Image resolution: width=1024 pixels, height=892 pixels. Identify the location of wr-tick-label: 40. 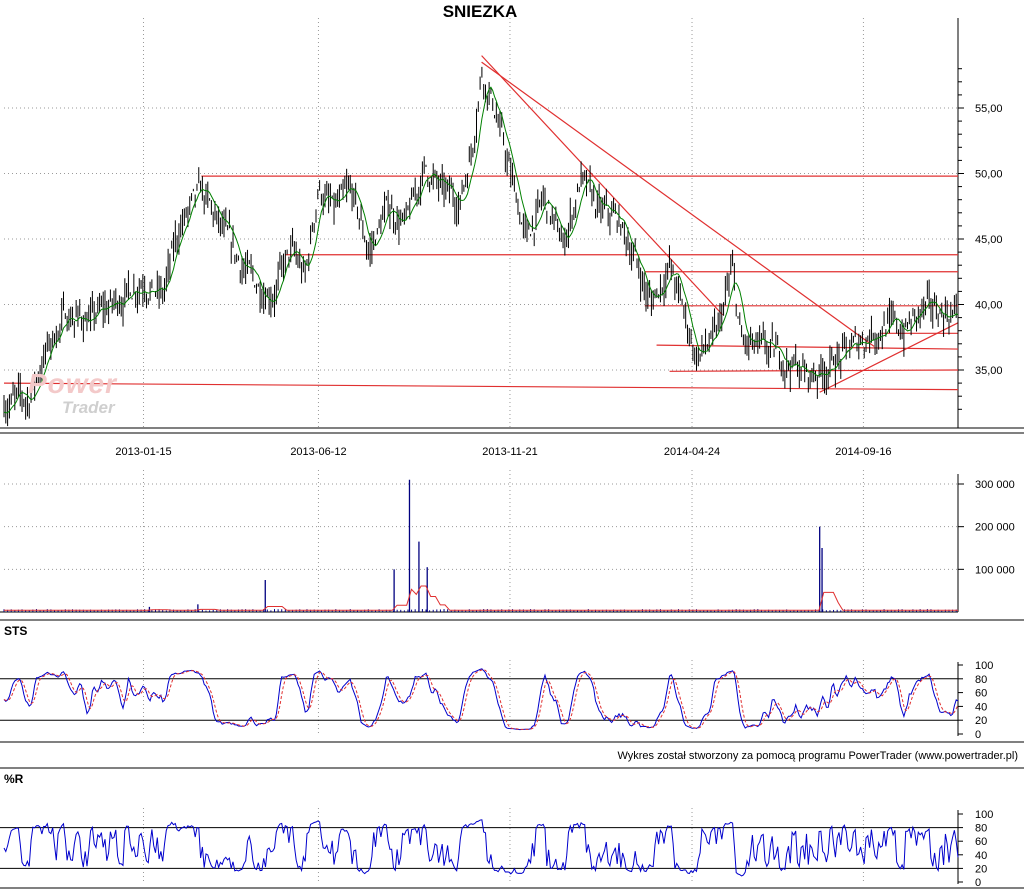
(981, 856).